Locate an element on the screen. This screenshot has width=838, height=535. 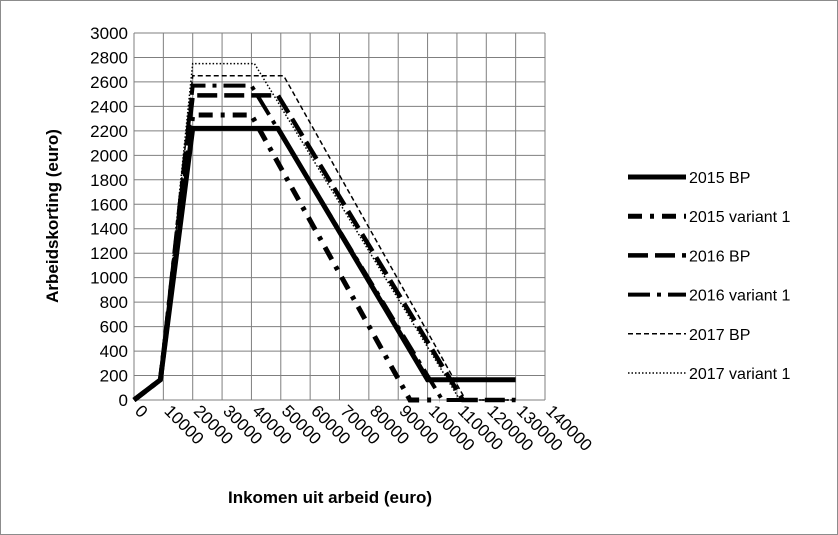
y-tick-label: 800 is located at coordinates (114, 302).